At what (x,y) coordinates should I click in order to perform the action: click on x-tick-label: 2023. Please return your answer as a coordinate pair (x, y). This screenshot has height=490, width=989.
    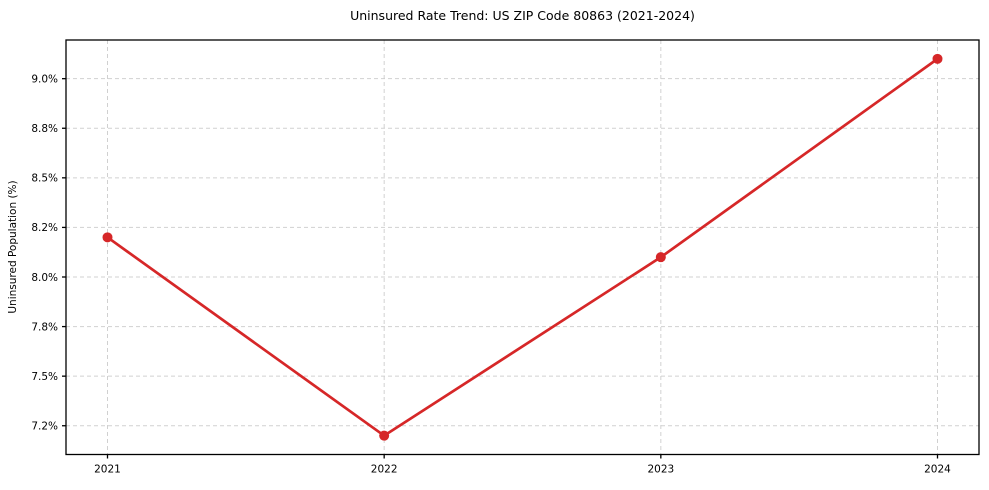
    Looking at the image, I should click on (660, 470).